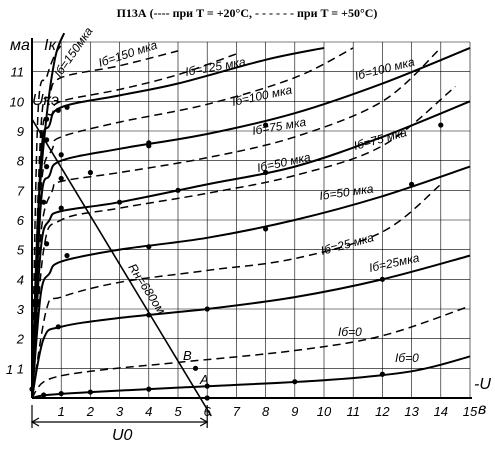 The height and width of the screenshot is (451, 495). I want to click on y-tick-label: 7, so click(21, 190).